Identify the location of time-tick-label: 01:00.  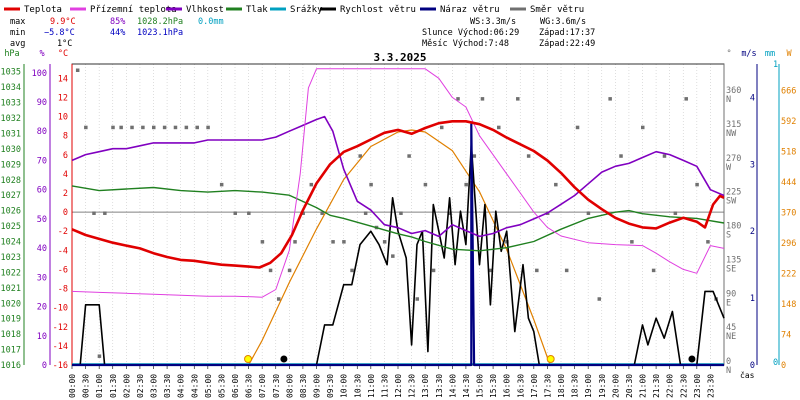
(99, 386).